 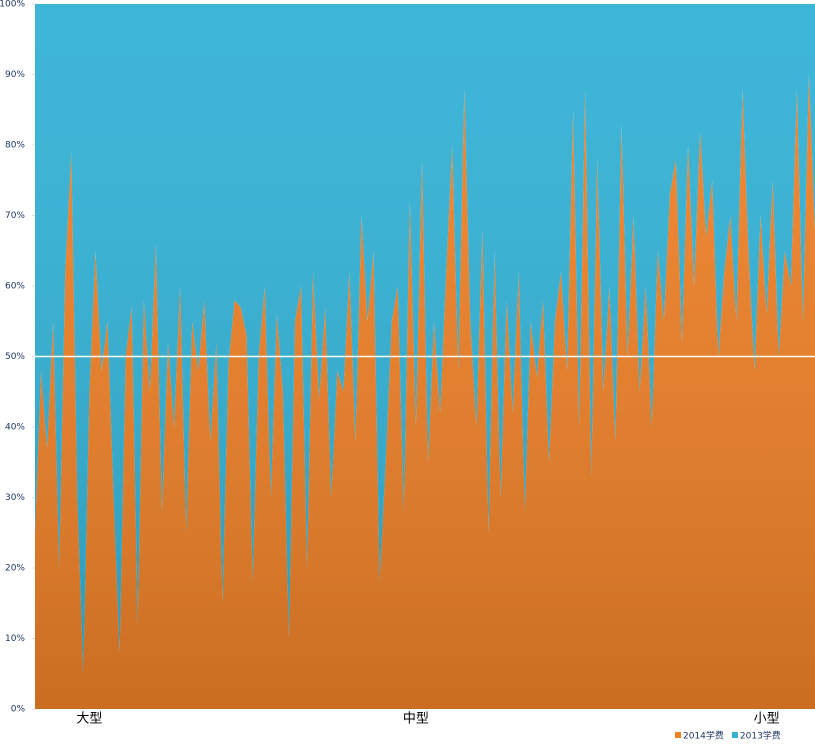 I want to click on y-tick-label: 50%, so click(x=15, y=357).